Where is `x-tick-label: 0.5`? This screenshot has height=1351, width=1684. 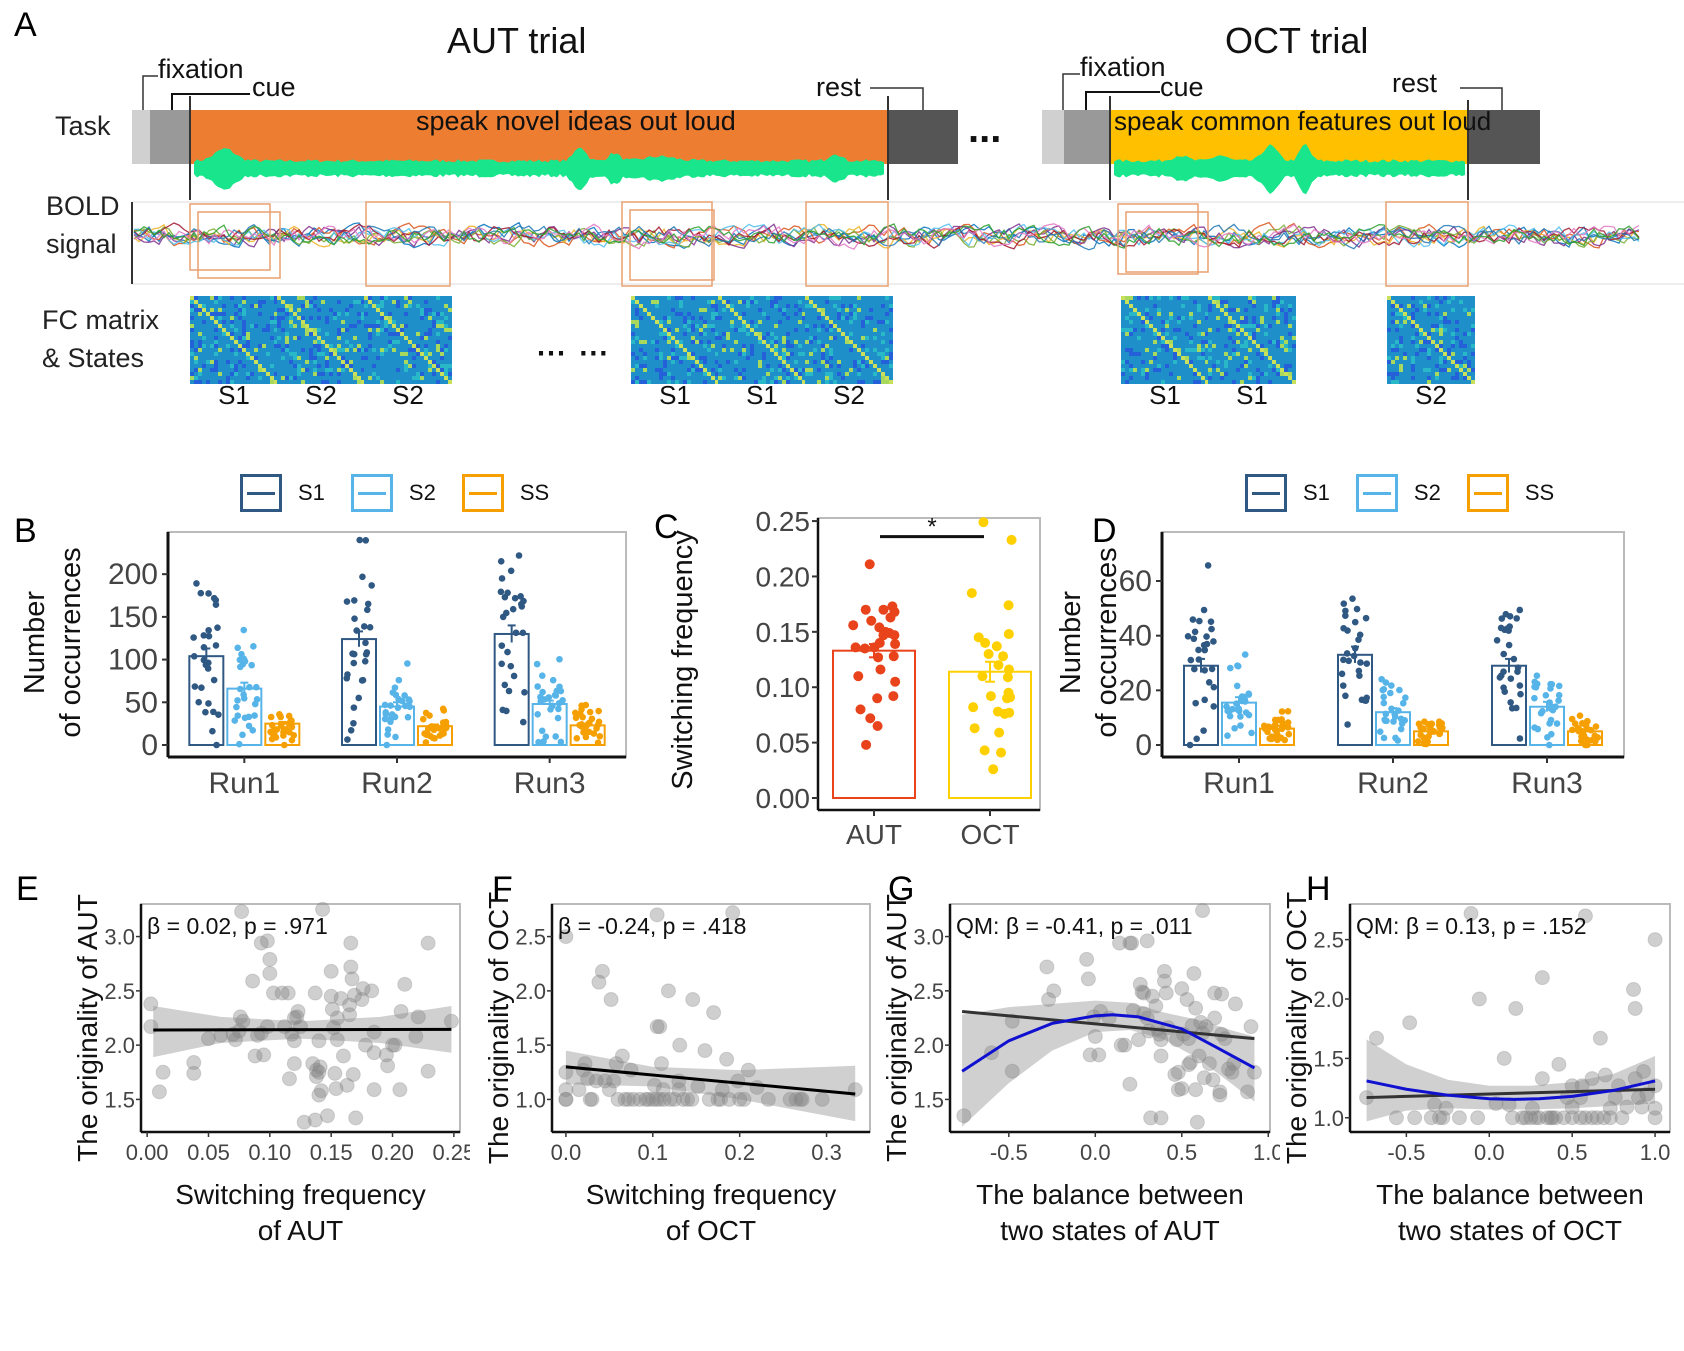
x-tick-label: 0.5 is located at coordinates (1181, 1152).